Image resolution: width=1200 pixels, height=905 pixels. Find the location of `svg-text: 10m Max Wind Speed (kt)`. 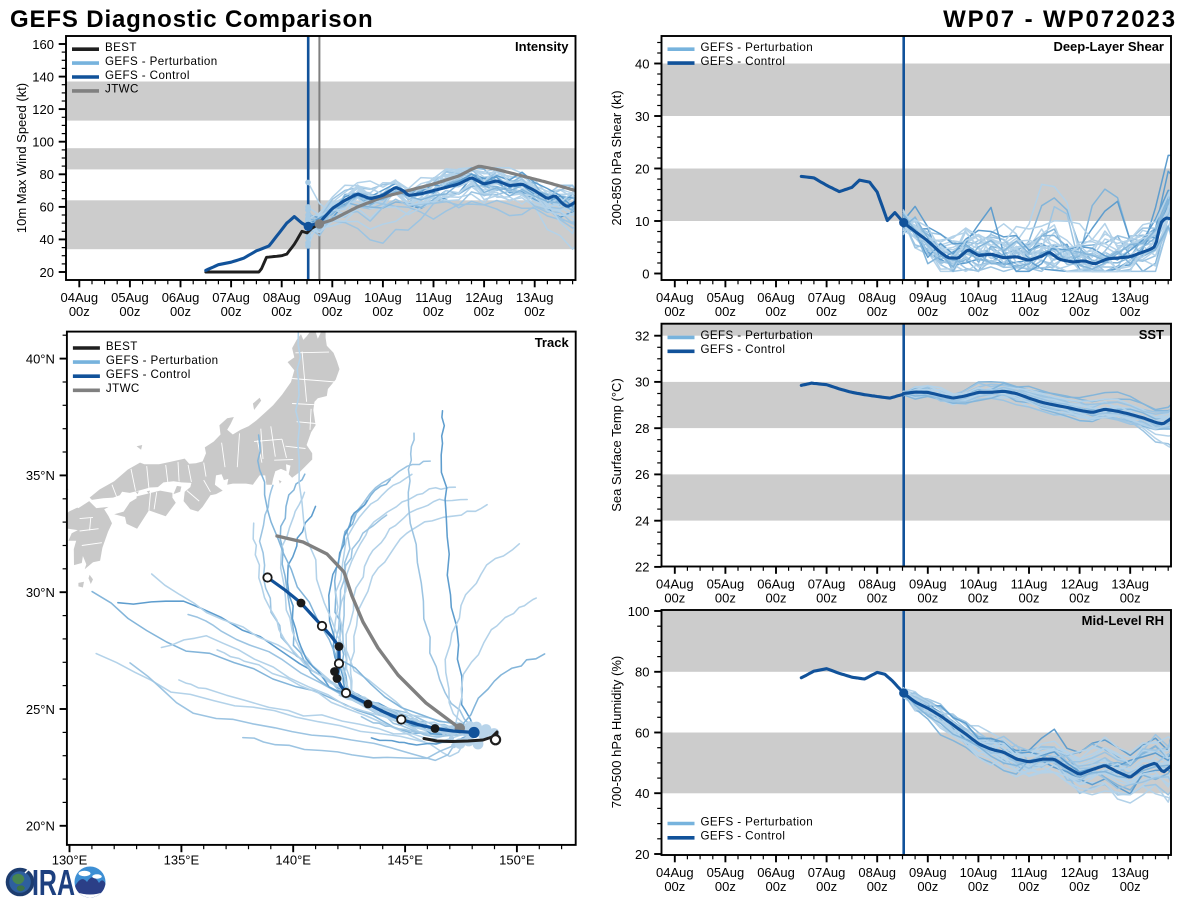

svg-text: 10m Max Wind Speed (kt) is located at coordinates (21, 158).